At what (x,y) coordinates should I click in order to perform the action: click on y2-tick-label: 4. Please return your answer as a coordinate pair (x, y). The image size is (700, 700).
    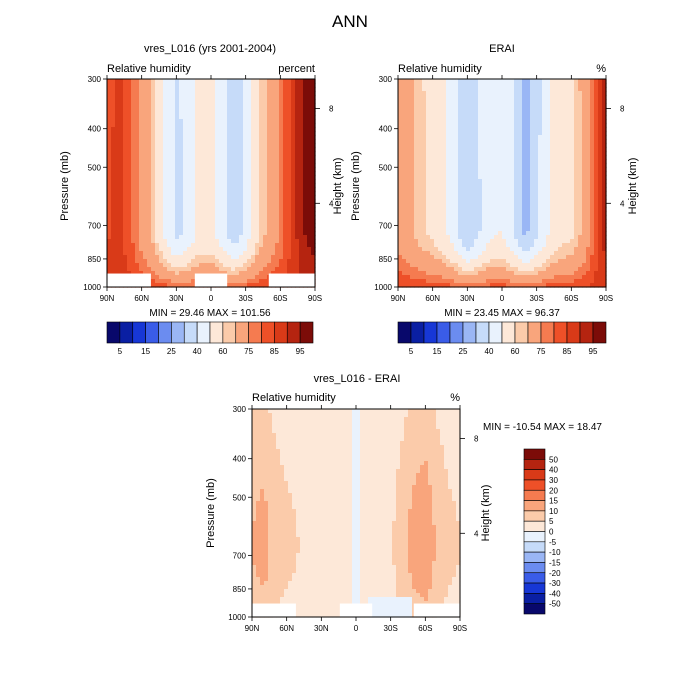
    Looking at the image, I should click on (331, 203).